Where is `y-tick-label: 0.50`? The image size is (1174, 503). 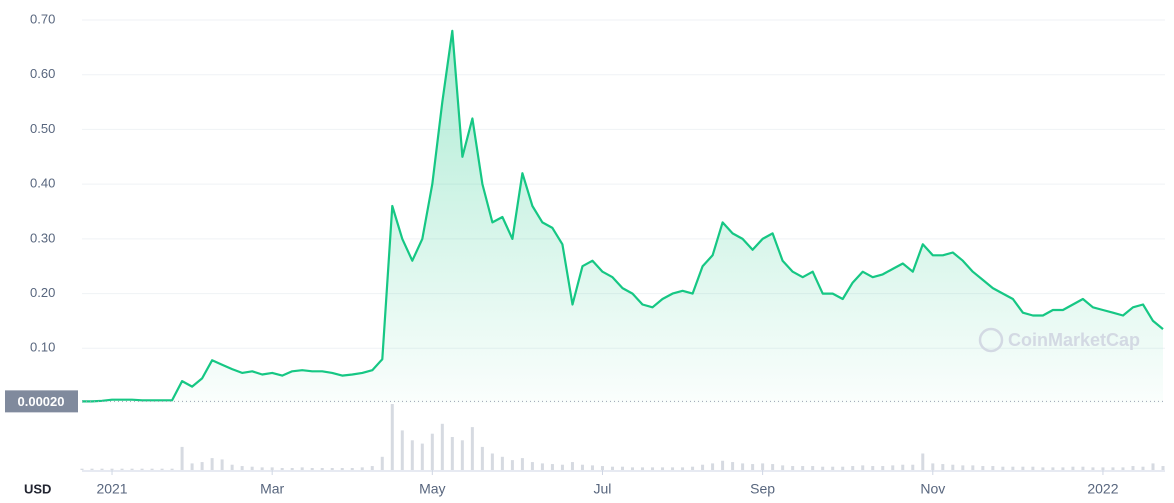 y-tick-label: 0.50 is located at coordinates (42, 128).